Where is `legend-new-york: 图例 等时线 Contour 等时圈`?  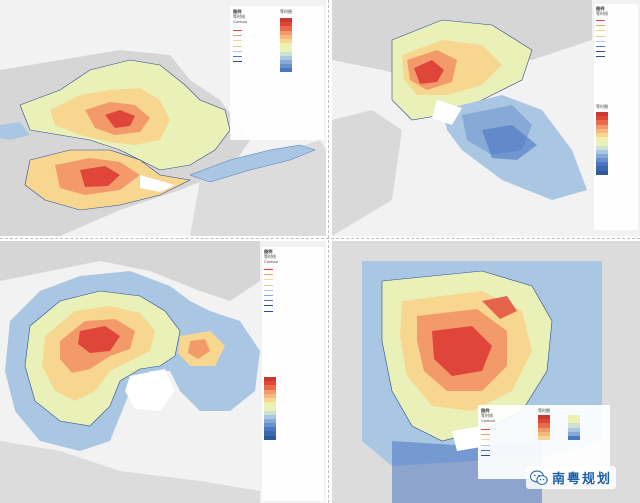
legend-new-york: 图例 等时线 Contour 等时圈 is located at coordinates (277, 73).